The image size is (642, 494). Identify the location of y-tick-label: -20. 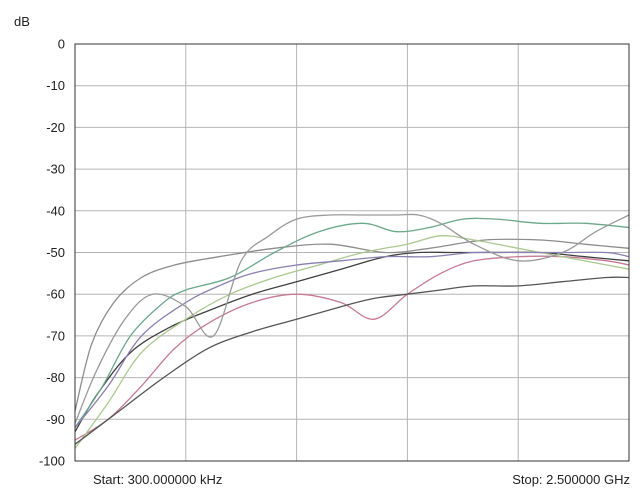
(55, 127).